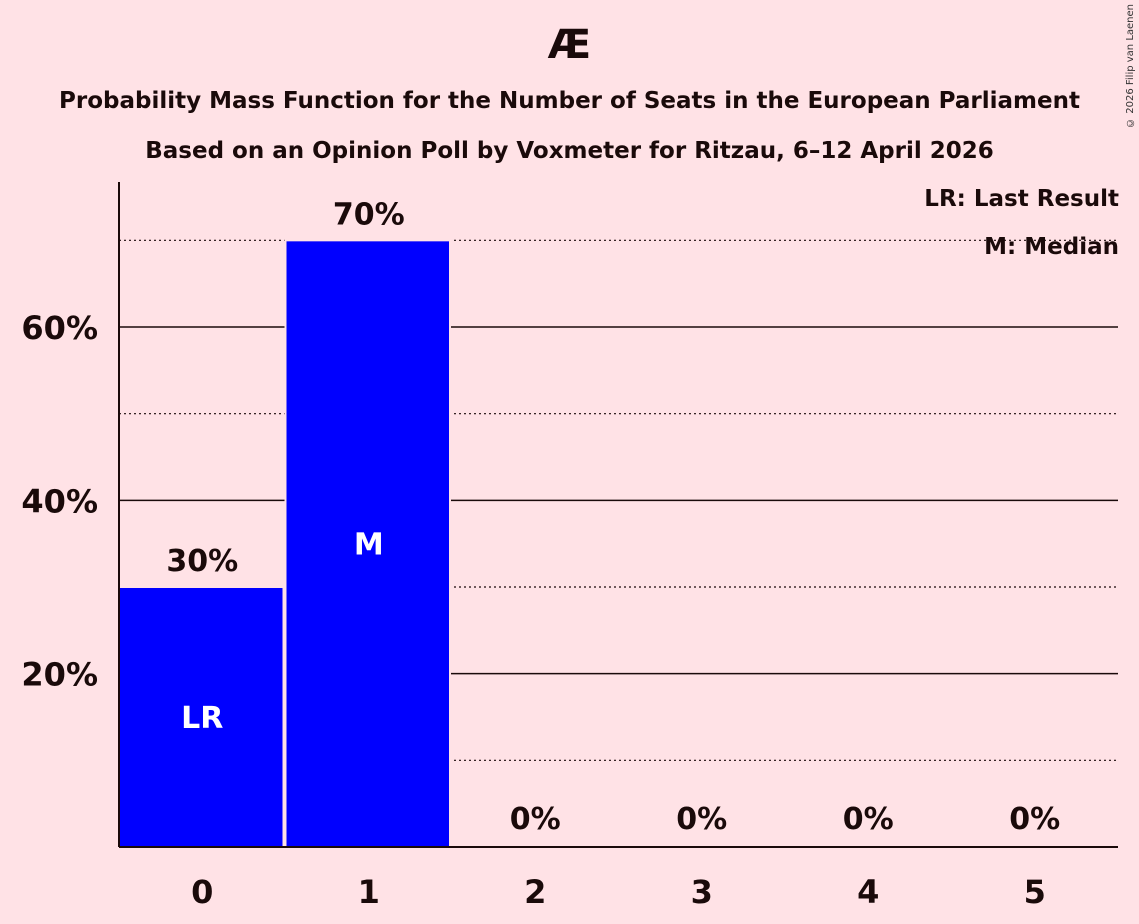  What do you see at coordinates (59, 328) in the screenshot?
I see `y-tick-label: 60%` at bounding box center [59, 328].